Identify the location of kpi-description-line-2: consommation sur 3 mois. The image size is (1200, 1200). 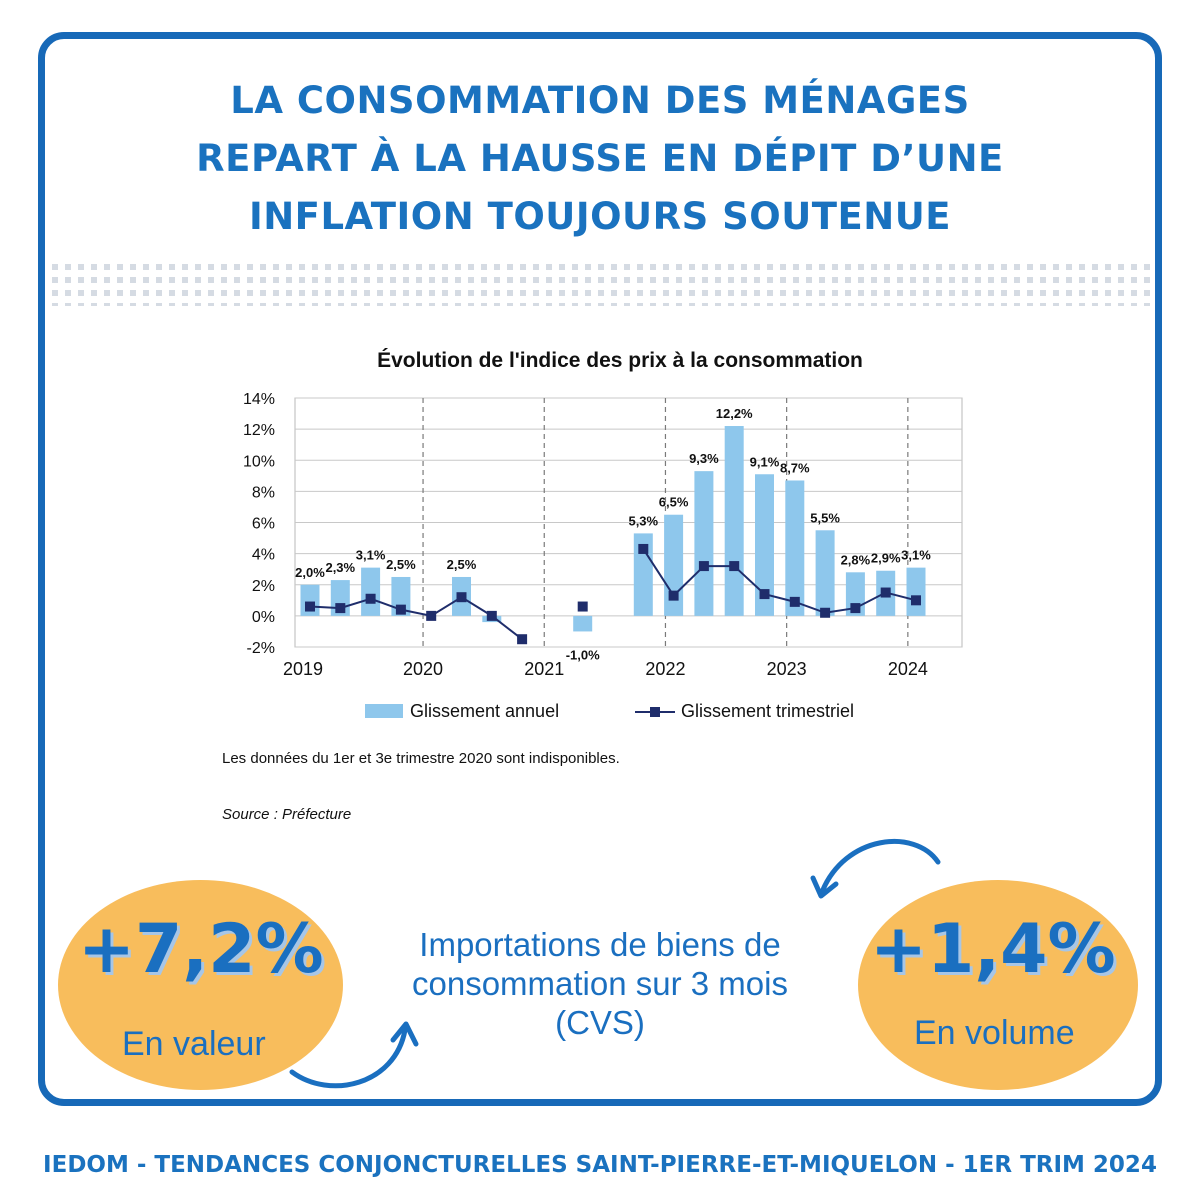
(600, 983).